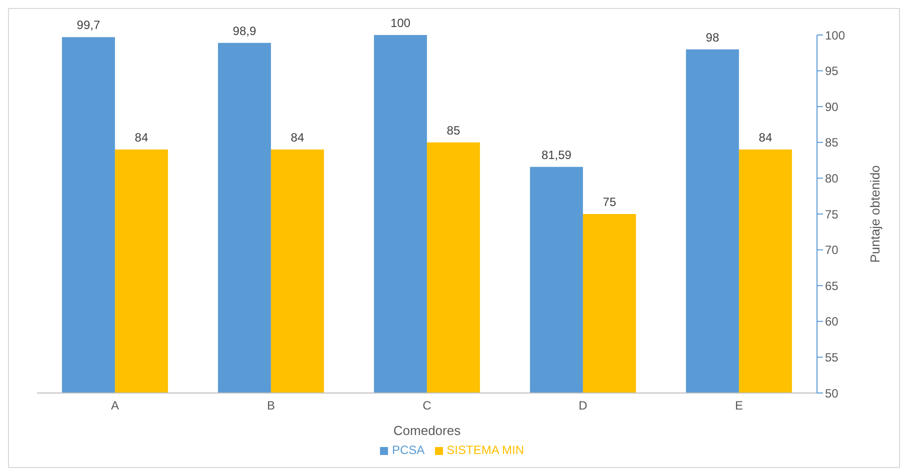 This screenshot has height=474, width=907. What do you see at coordinates (832, 71) in the screenshot?
I see `y-tick-label: 95` at bounding box center [832, 71].